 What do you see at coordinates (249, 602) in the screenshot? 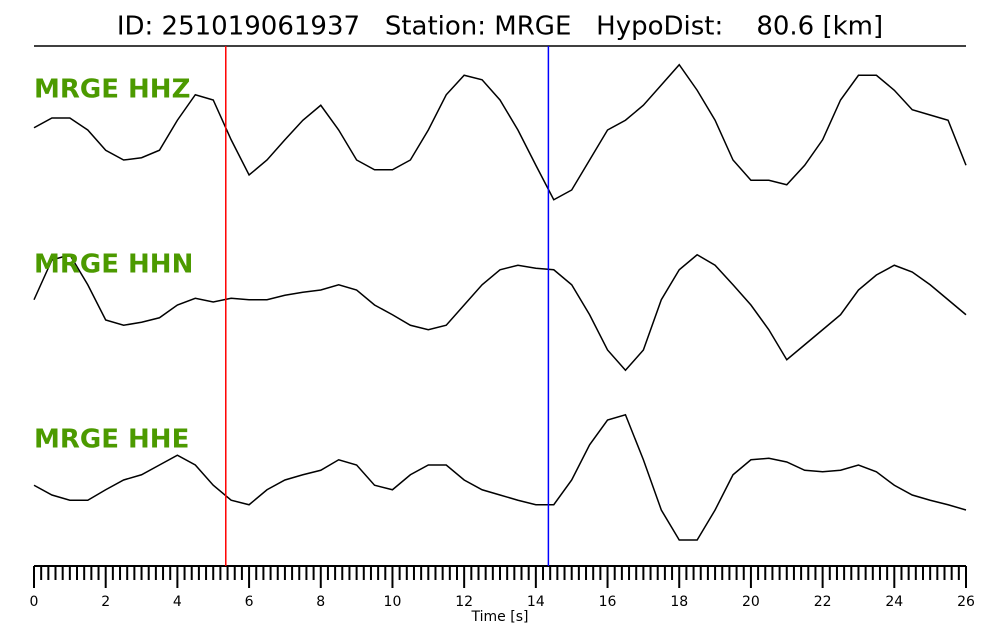
I see `x-tick-label: 6` at bounding box center [249, 602].